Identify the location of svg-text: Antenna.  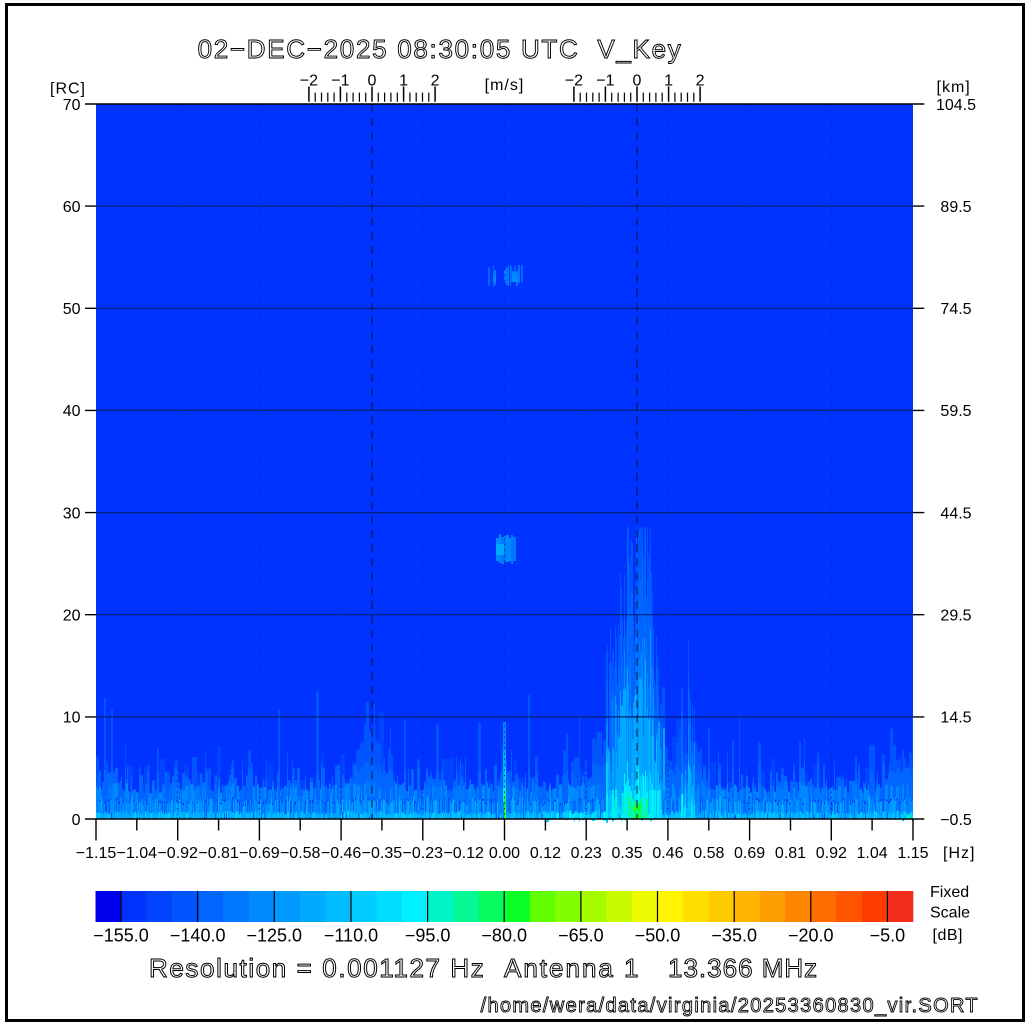
(559, 968).